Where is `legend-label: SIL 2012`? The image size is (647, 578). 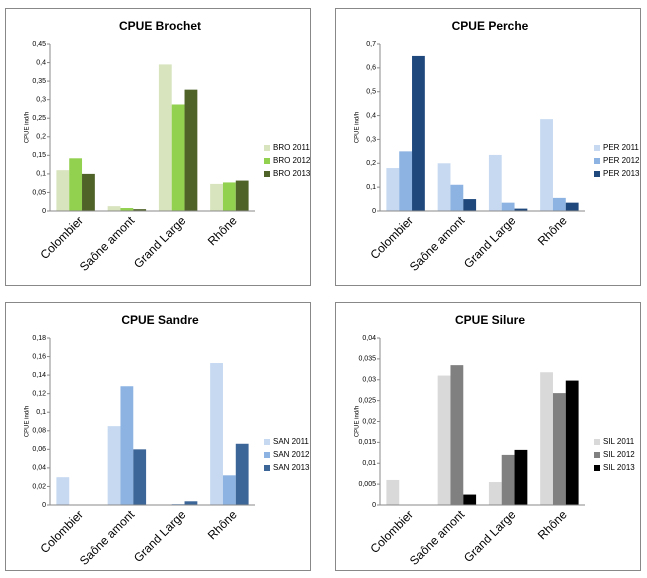 legend-label: SIL 2012 is located at coordinates (619, 454).